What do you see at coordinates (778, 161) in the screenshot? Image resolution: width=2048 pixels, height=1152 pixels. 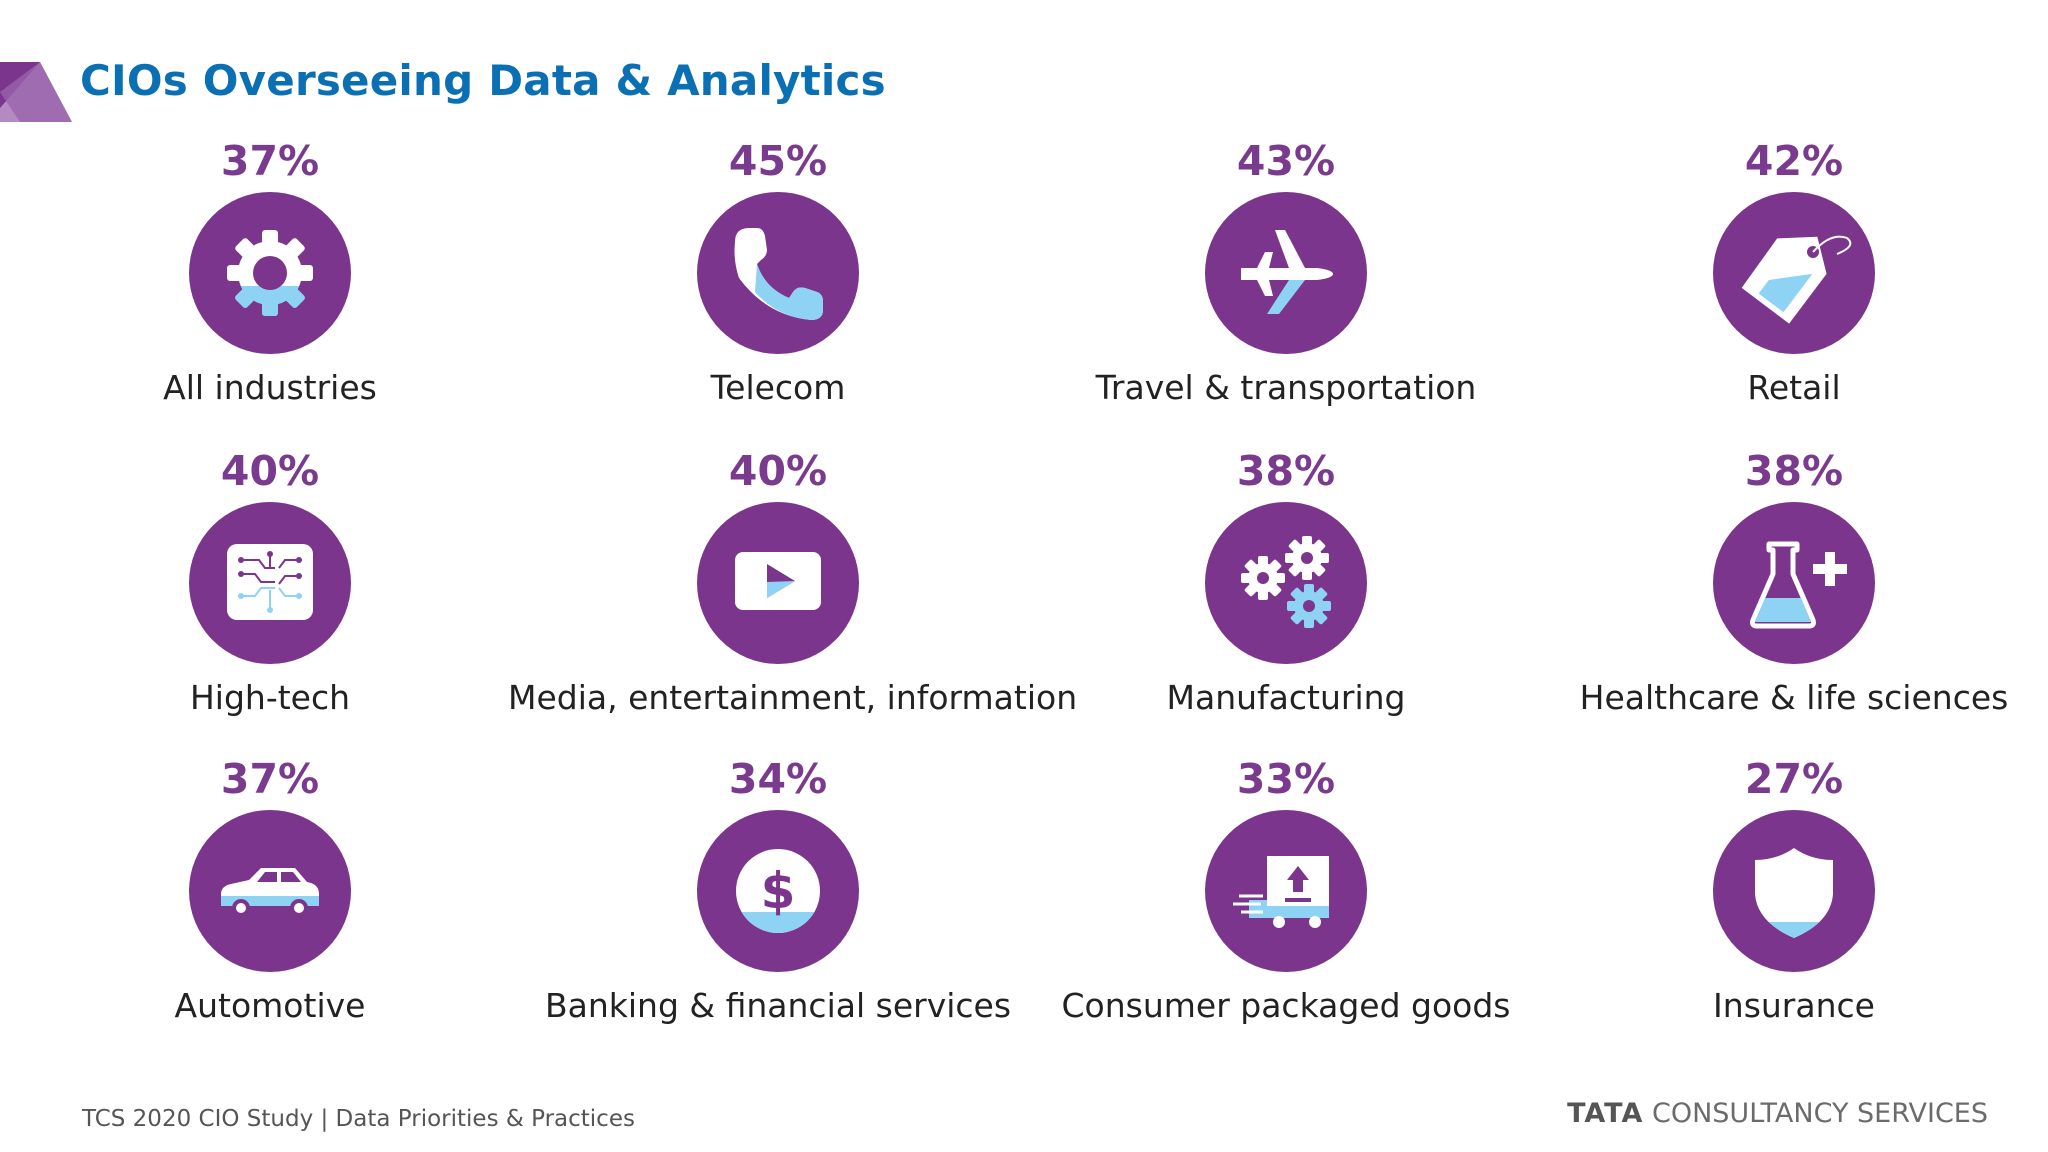 I see `percent-value: 45%` at bounding box center [778, 161].